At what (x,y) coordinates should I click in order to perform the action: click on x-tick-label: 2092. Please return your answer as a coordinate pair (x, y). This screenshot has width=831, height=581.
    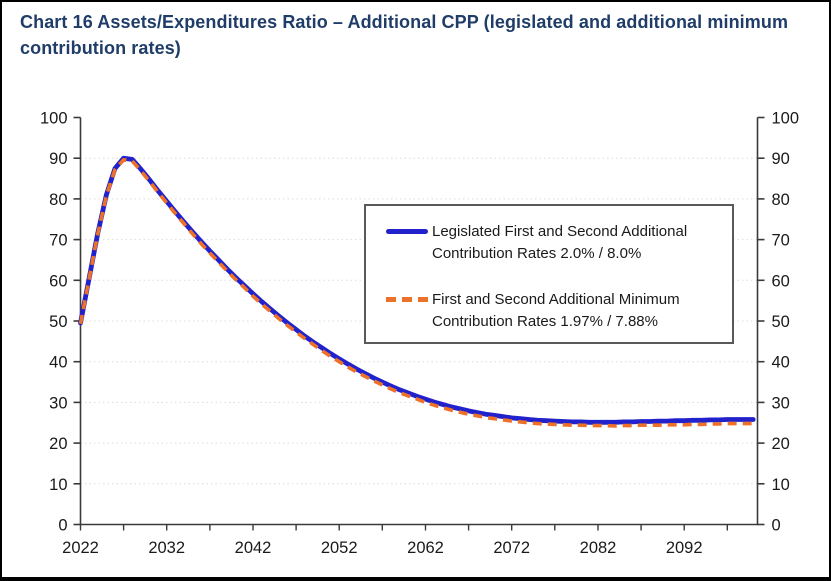
    Looking at the image, I should click on (684, 548).